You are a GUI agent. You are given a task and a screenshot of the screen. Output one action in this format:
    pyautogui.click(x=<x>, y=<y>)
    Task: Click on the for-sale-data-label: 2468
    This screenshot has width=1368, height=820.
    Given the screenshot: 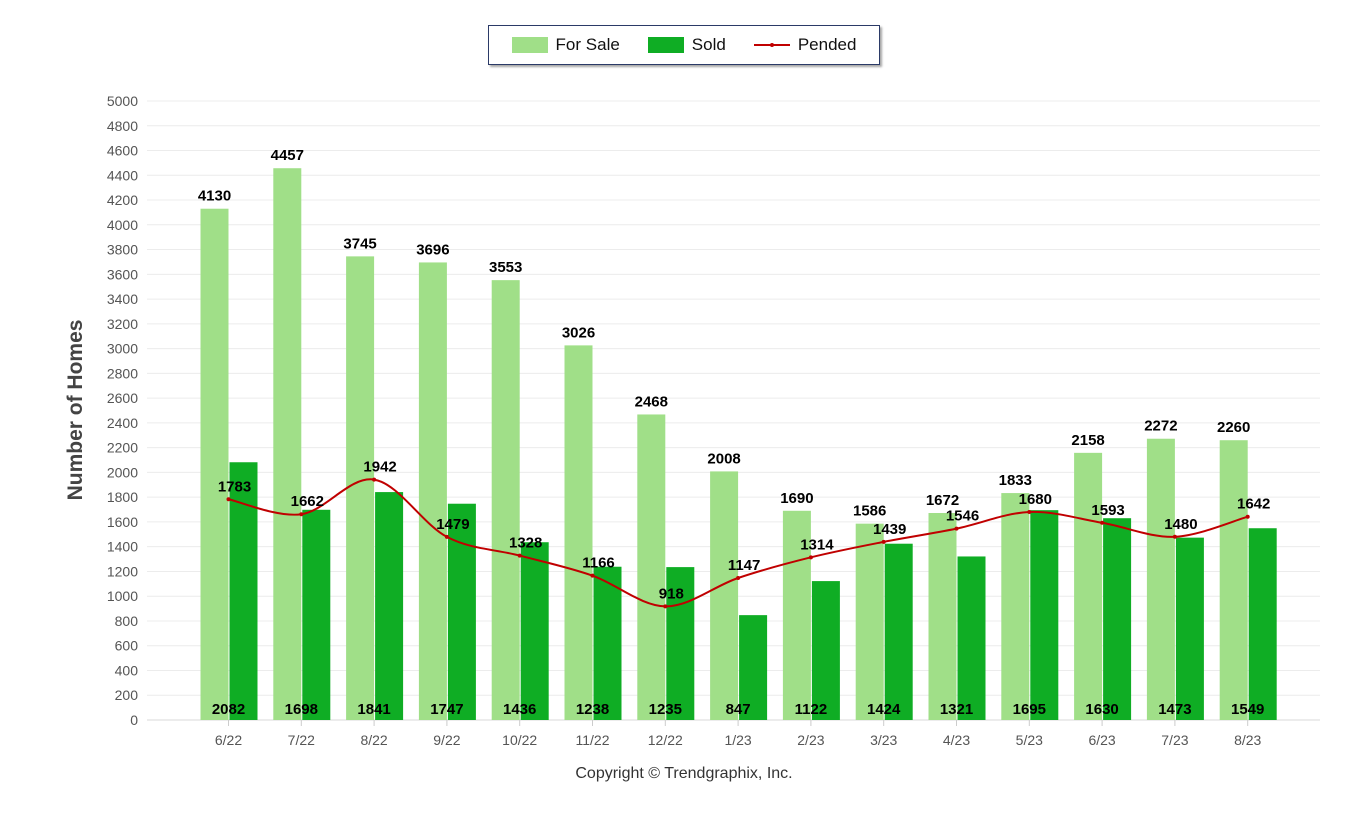 What is the action you would take?
    pyautogui.click(x=651, y=401)
    